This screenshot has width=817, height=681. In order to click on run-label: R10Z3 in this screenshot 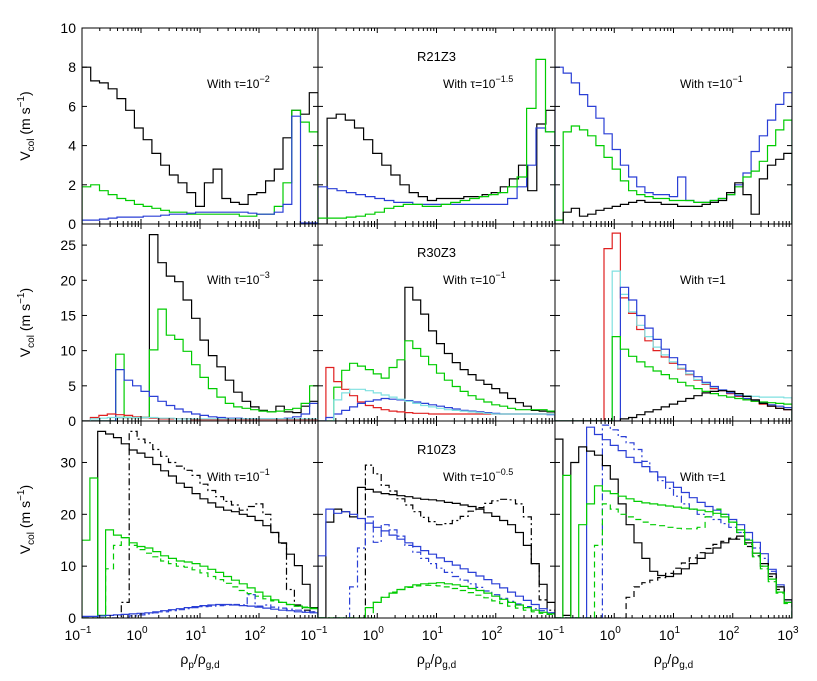, I will do `click(436, 449)`.